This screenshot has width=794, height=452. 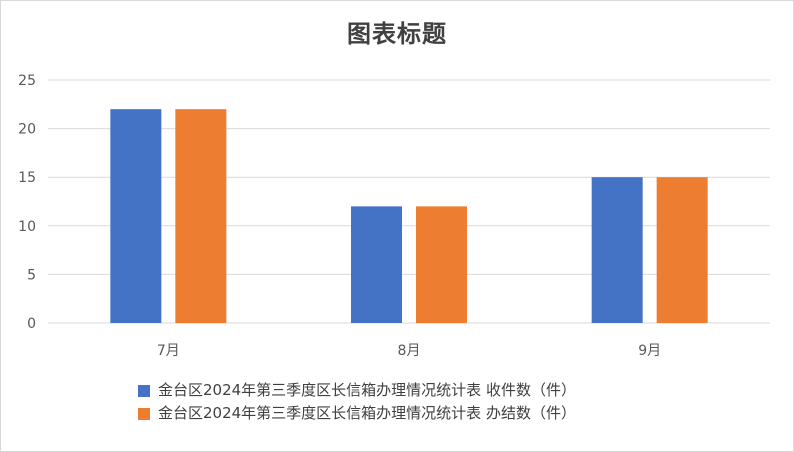 What do you see at coordinates (31, 275) in the screenshot?
I see `y-tick-label: 5` at bounding box center [31, 275].